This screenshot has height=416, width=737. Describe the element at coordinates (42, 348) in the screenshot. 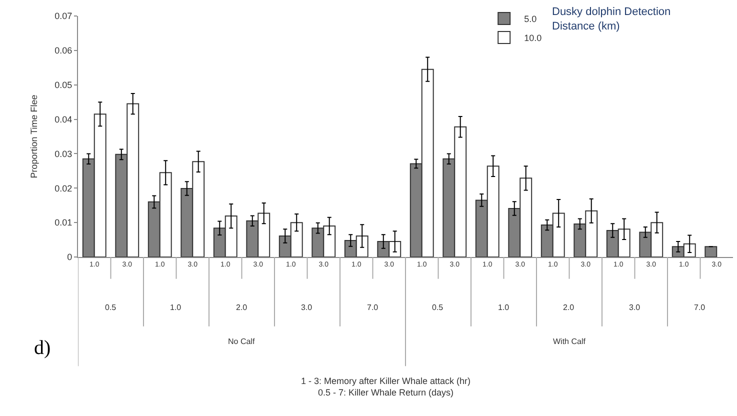

I see `text: d)` at that location.